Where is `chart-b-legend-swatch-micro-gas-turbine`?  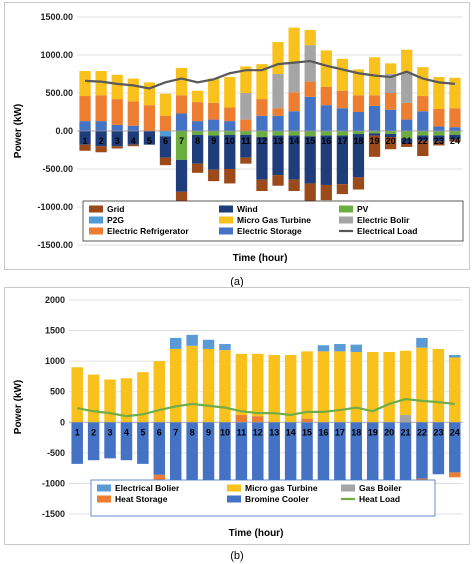
chart-b-legend-swatch-micro-gas-turbine is located at coordinates (234, 488).